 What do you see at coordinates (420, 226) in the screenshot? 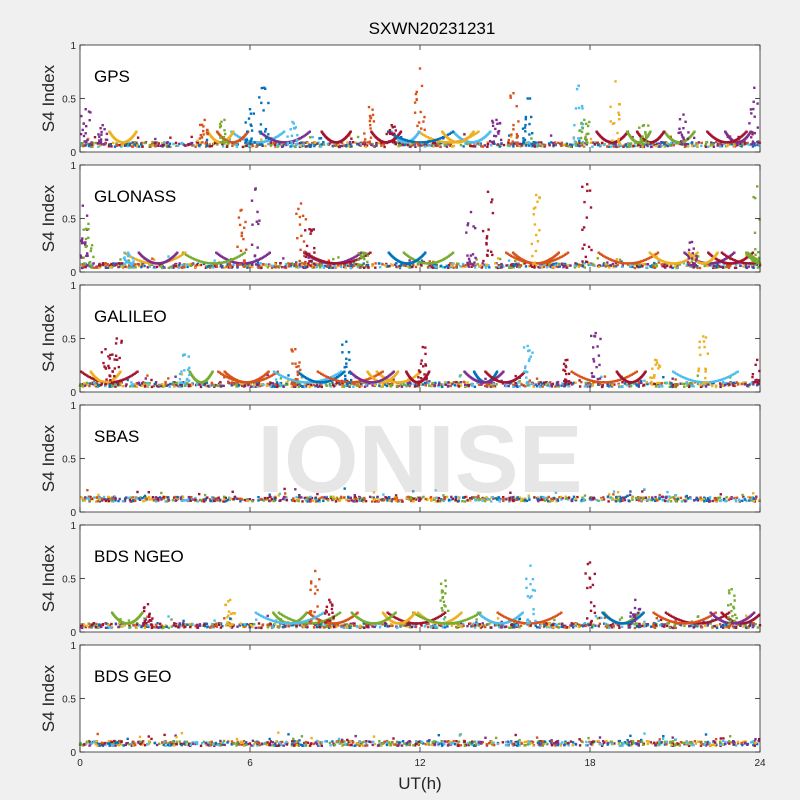
I see `data-points` at bounding box center [420, 226].